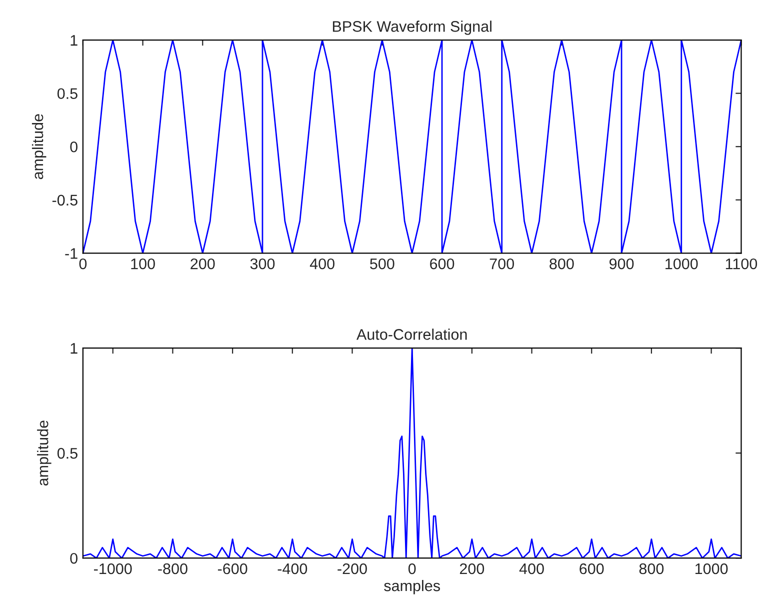 The height and width of the screenshot is (616, 761). I want to click on x-tick-label: -200, so click(352, 568).